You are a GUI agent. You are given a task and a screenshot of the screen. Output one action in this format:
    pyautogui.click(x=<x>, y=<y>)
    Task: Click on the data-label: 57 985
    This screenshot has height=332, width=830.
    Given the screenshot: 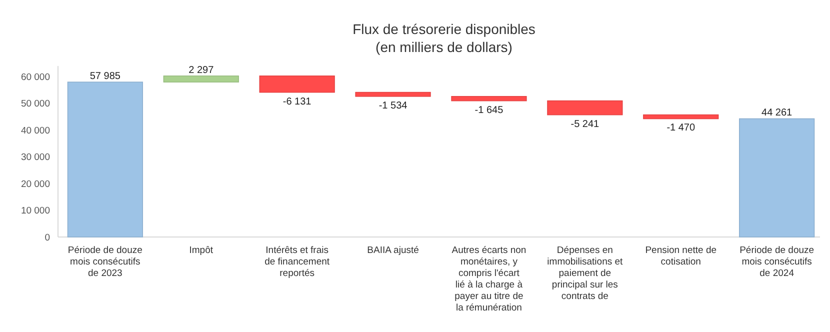 What is the action you would take?
    pyautogui.click(x=105, y=76)
    